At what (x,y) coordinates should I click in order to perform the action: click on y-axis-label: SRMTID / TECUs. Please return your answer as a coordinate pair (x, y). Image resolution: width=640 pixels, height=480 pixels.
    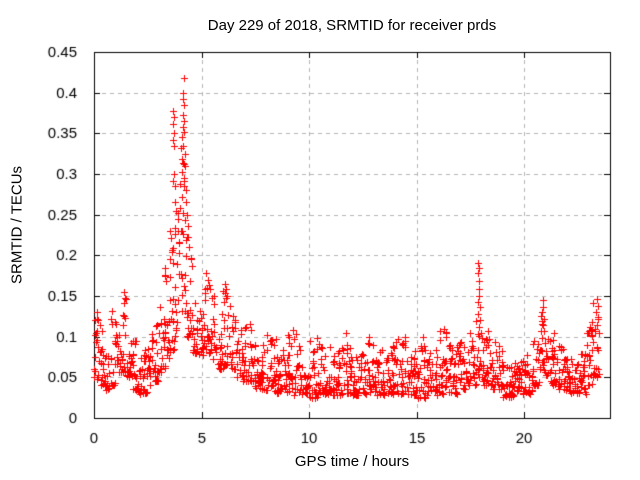
    Looking at the image, I should click on (17, 225).